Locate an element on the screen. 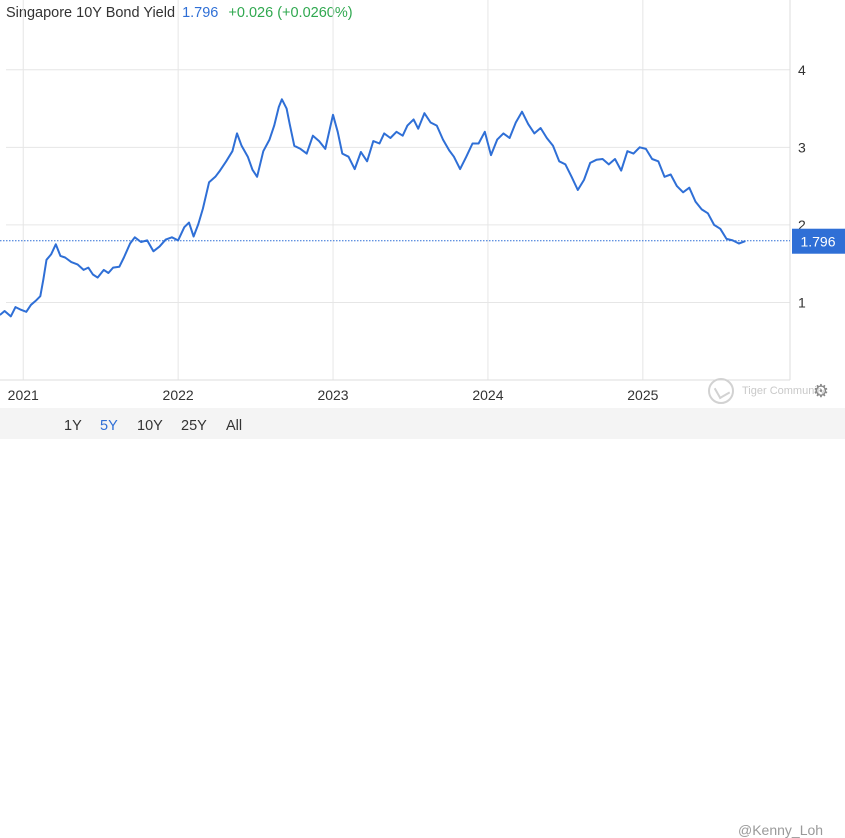 This screenshot has width=845, height=838. last-value-label: 1.796 is located at coordinates (817, 242).